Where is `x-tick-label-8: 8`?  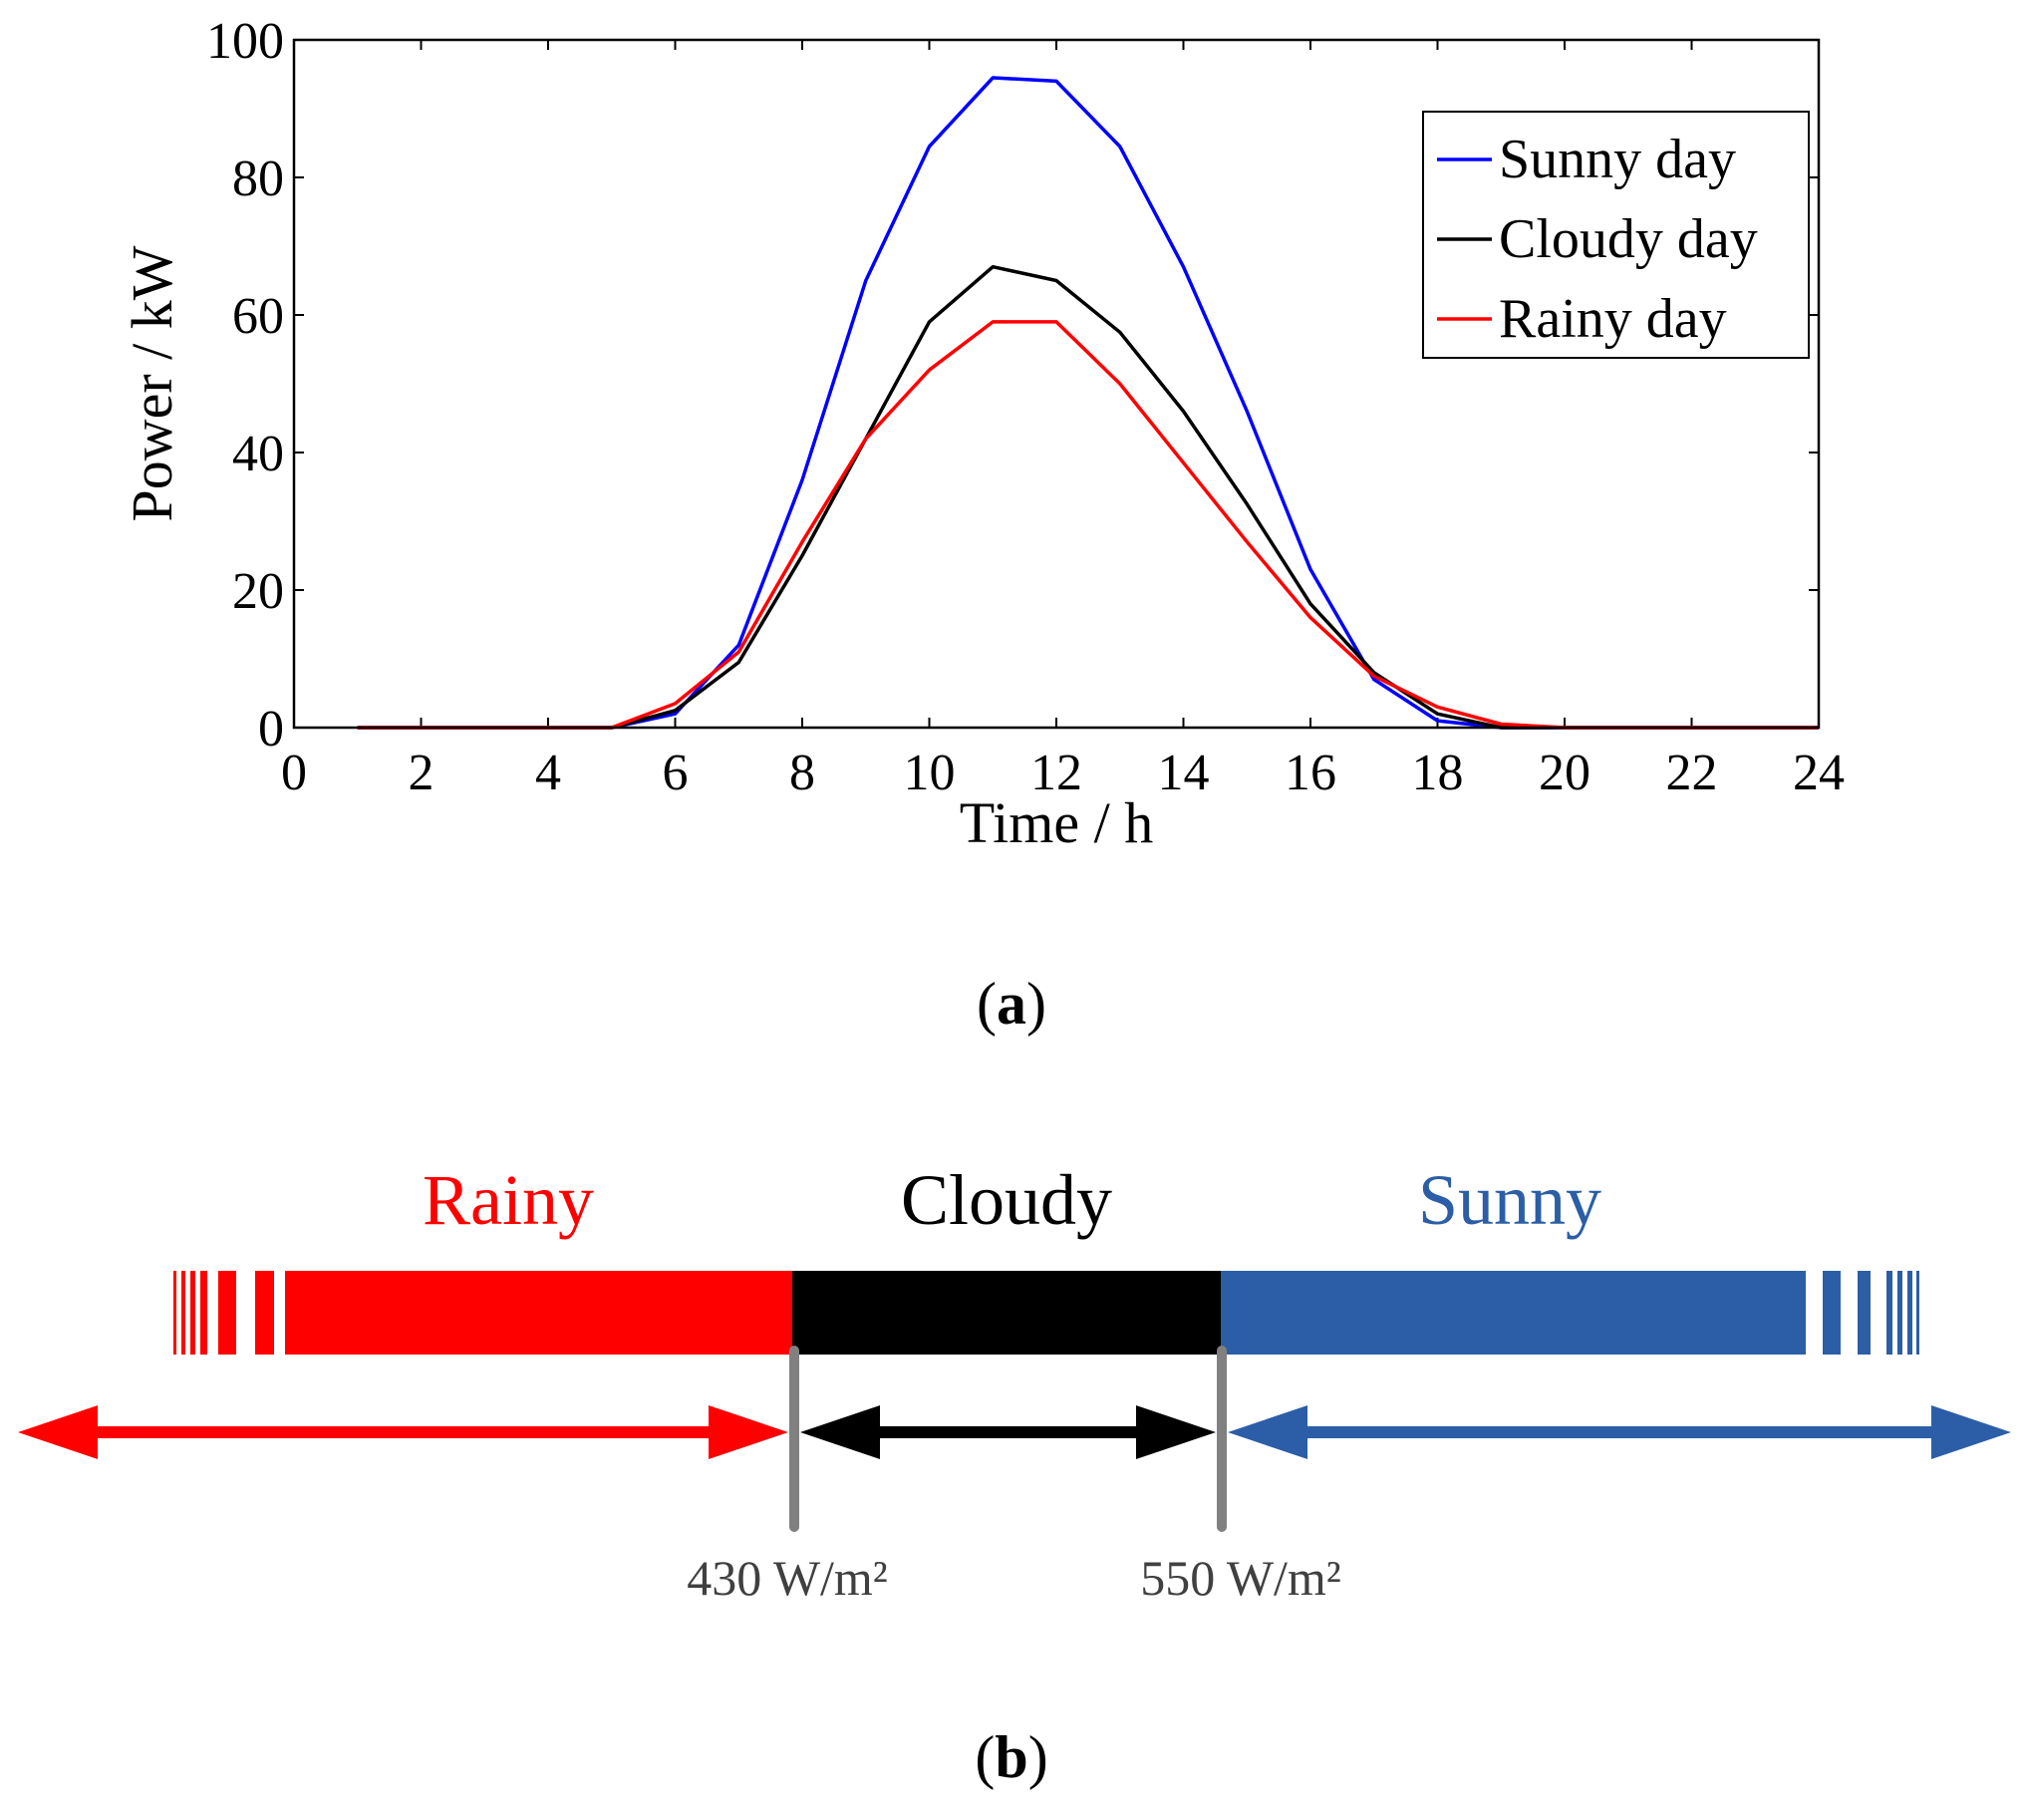
x-tick-label-8: 8 is located at coordinates (802, 773).